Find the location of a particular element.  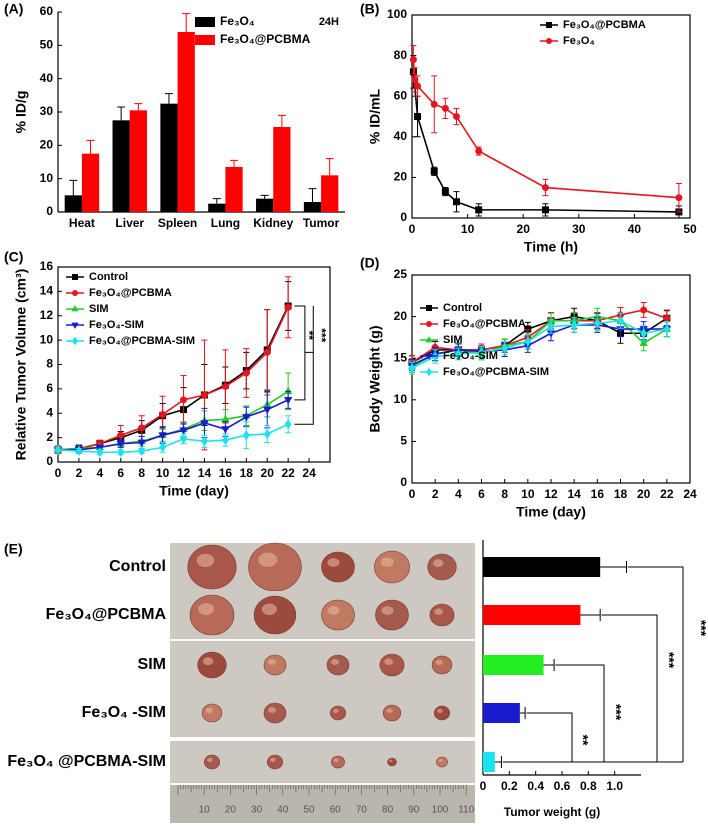

significance-label: ** is located at coordinates (583, 740).